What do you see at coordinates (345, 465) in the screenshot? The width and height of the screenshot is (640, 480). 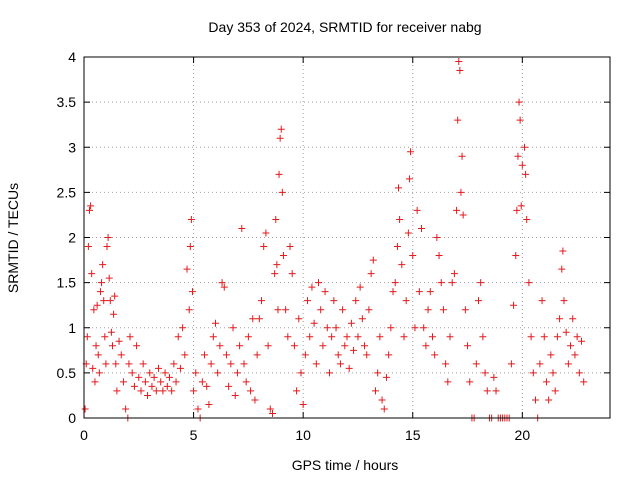 I see `x-axis-label: GPS time / hours` at bounding box center [345, 465].